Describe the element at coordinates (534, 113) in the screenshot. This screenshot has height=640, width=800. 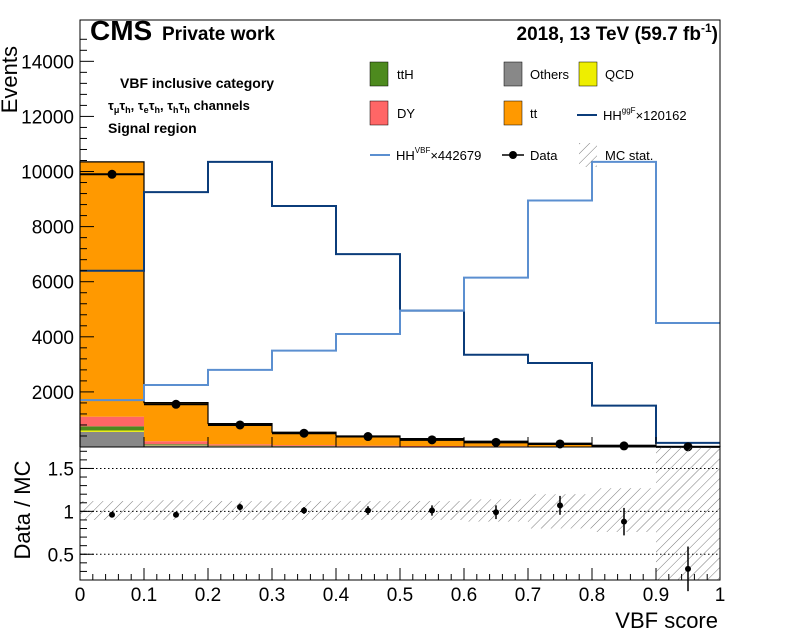
I see `legend-label-tt: tt` at that location.